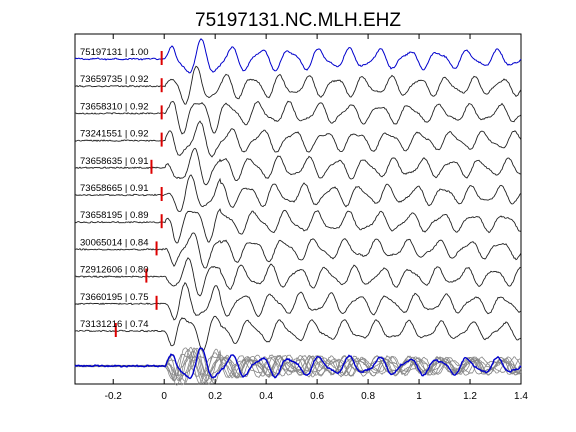  I want to click on trace-0: 75197131 | 1.00, so click(298, 56).